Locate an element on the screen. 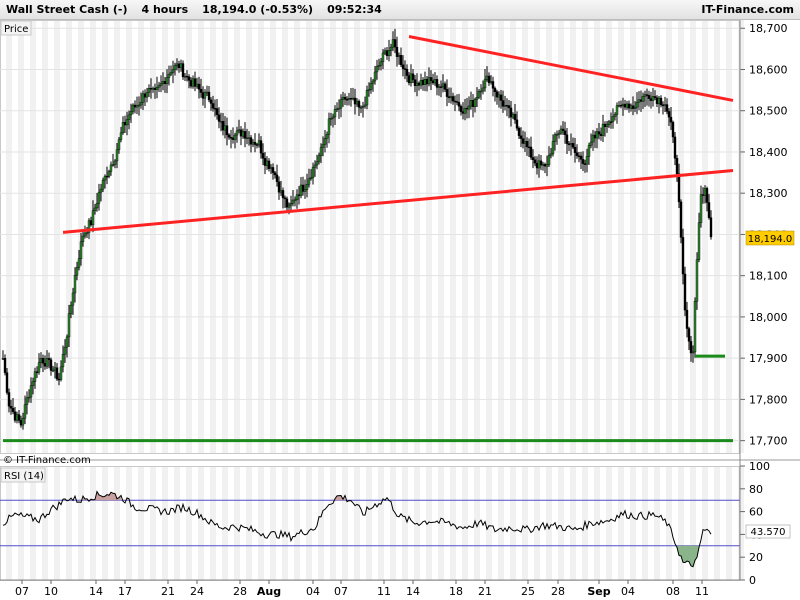 This screenshot has height=600, width=800. time-tick-label: 18 is located at coordinates (456, 591).